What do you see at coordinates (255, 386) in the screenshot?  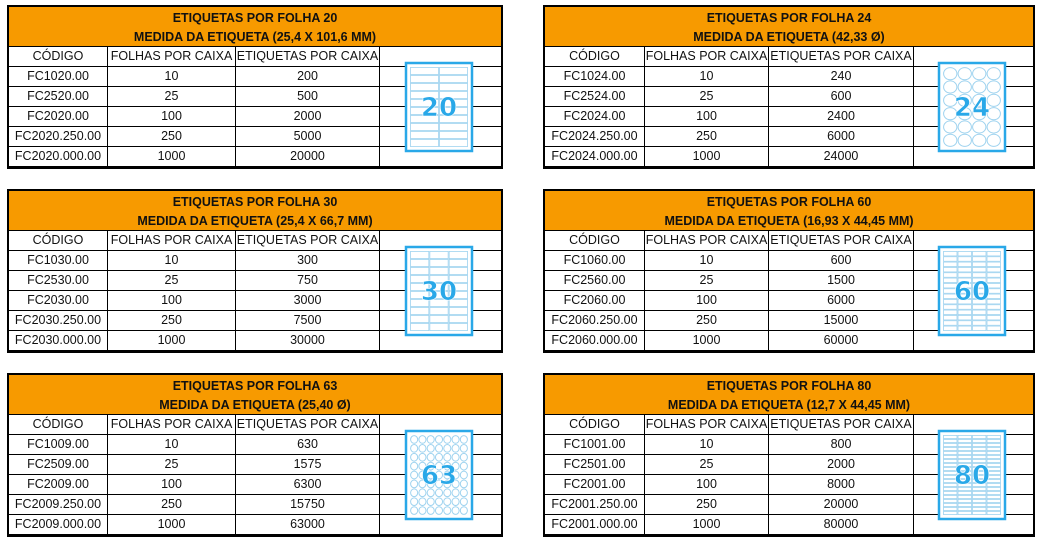 I see `table-title: ETIQUETAS POR FOLHA 63` at bounding box center [255, 386].